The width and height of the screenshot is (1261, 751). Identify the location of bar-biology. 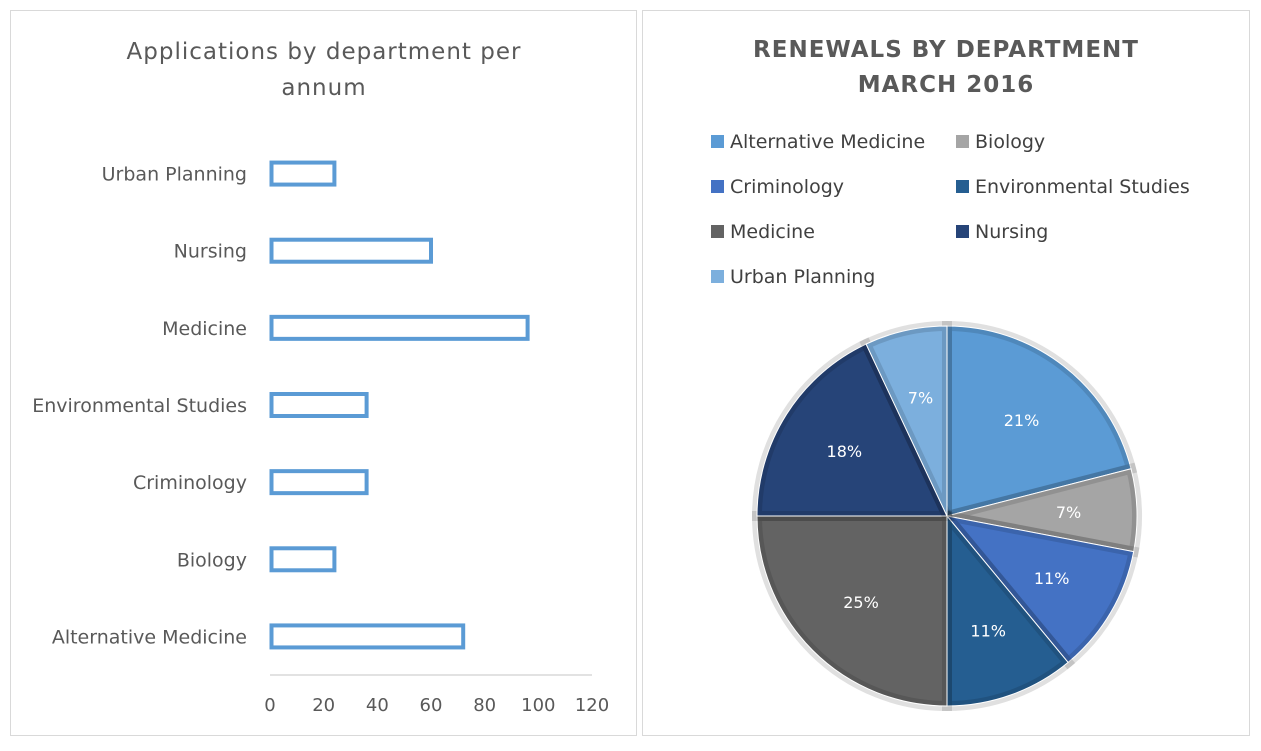
(303, 559).